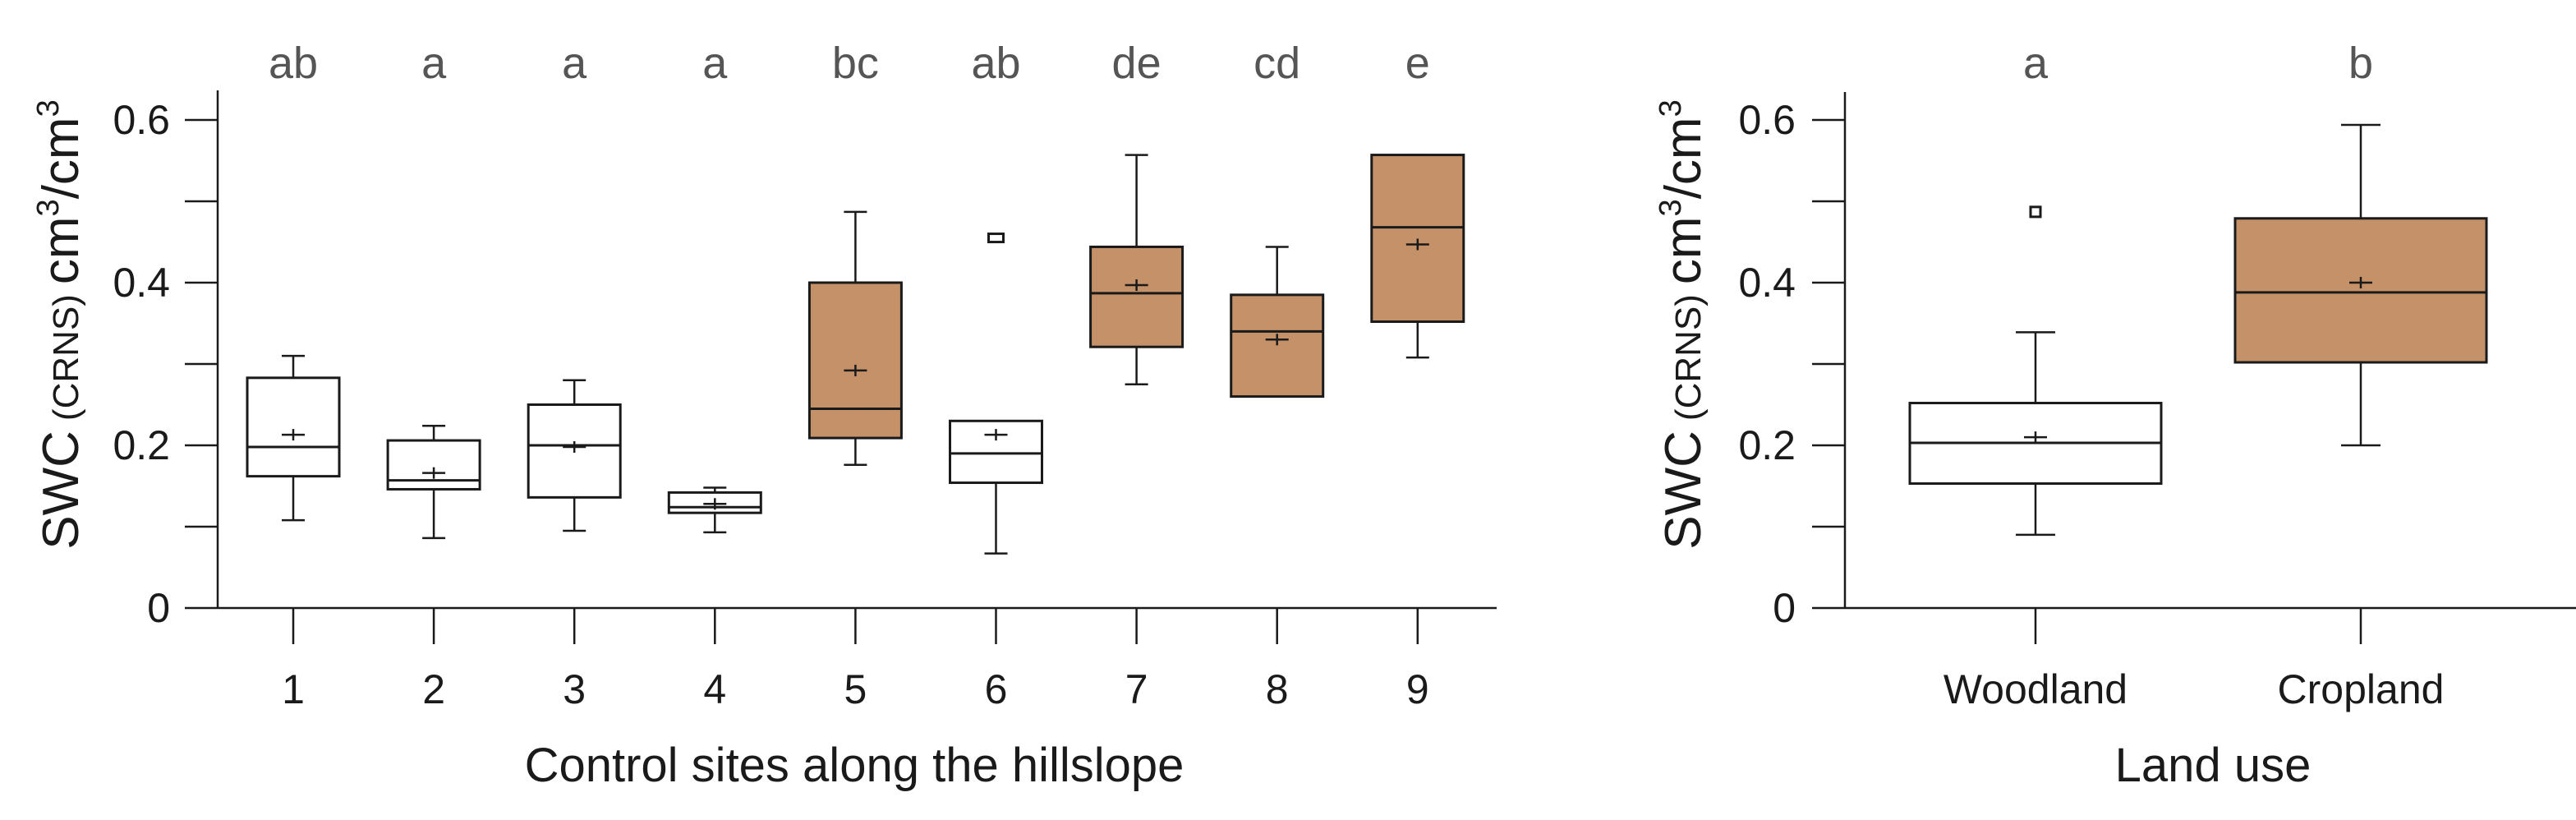 This screenshot has width=2576, height=820. What do you see at coordinates (1137, 63) in the screenshot?
I see `significance-letter: de` at bounding box center [1137, 63].